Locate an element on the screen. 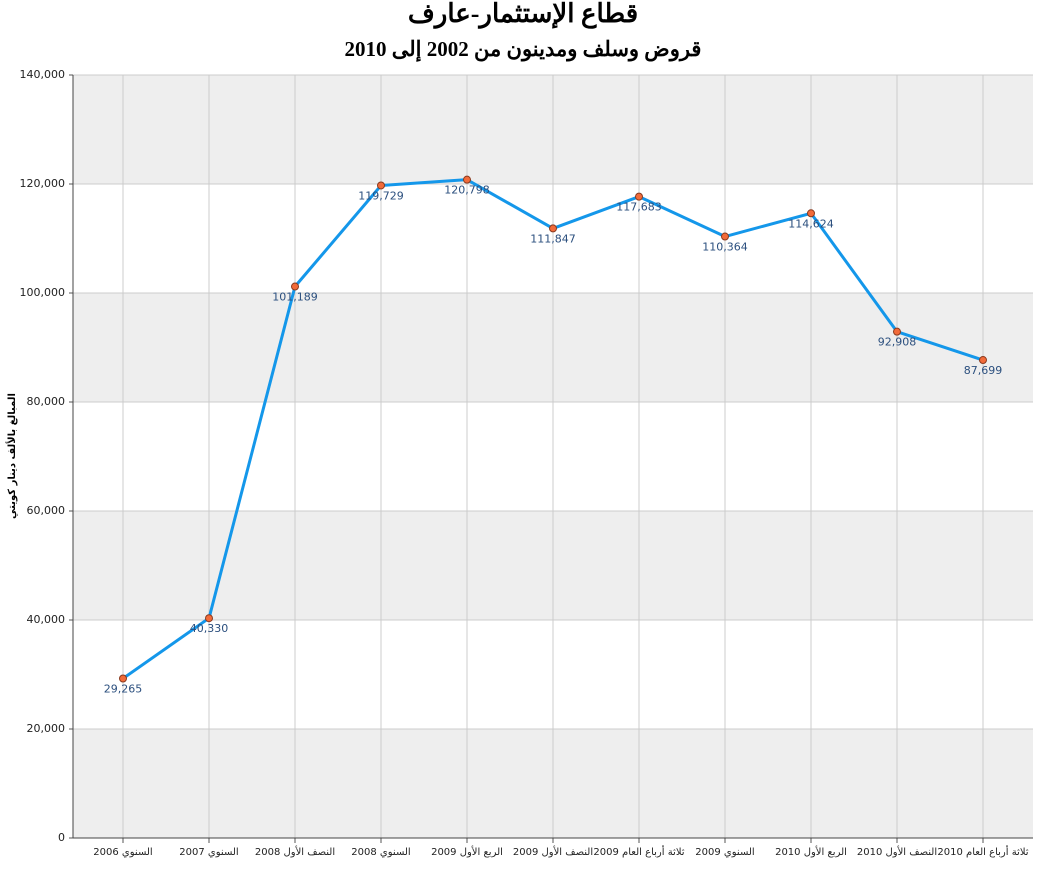 The height and width of the screenshot is (869, 1046). y-tick-label: 120,000 is located at coordinates (43, 183).